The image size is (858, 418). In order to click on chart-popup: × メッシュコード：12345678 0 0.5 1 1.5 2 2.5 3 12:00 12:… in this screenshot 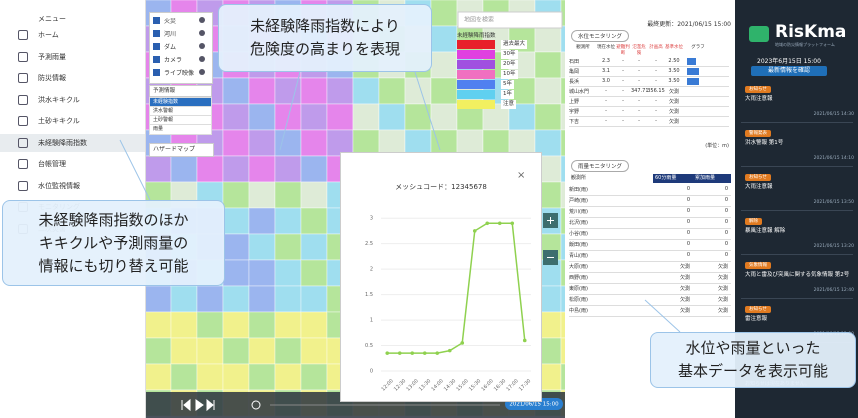, I will do `click(441, 277)`.